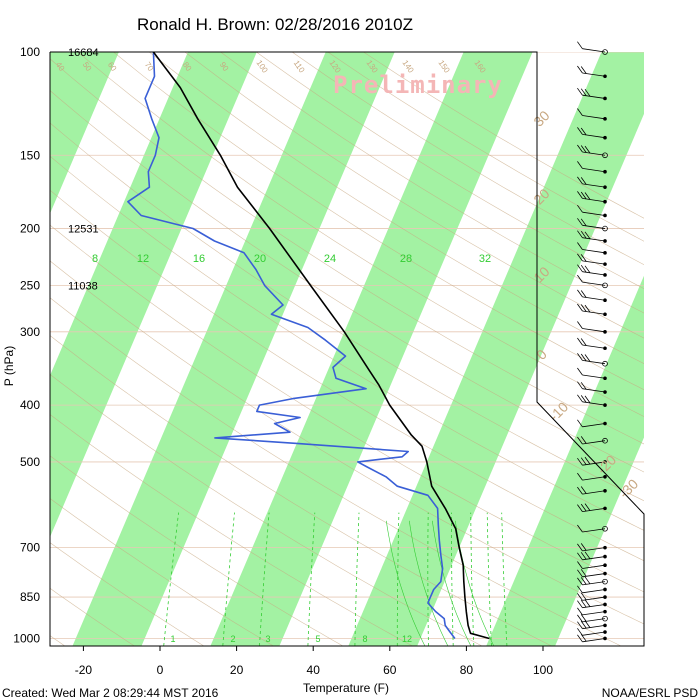 The height and width of the screenshot is (700, 700). Describe the element at coordinates (30, 229) in the screenshot. I see `y-tick-label: 200` at that location.